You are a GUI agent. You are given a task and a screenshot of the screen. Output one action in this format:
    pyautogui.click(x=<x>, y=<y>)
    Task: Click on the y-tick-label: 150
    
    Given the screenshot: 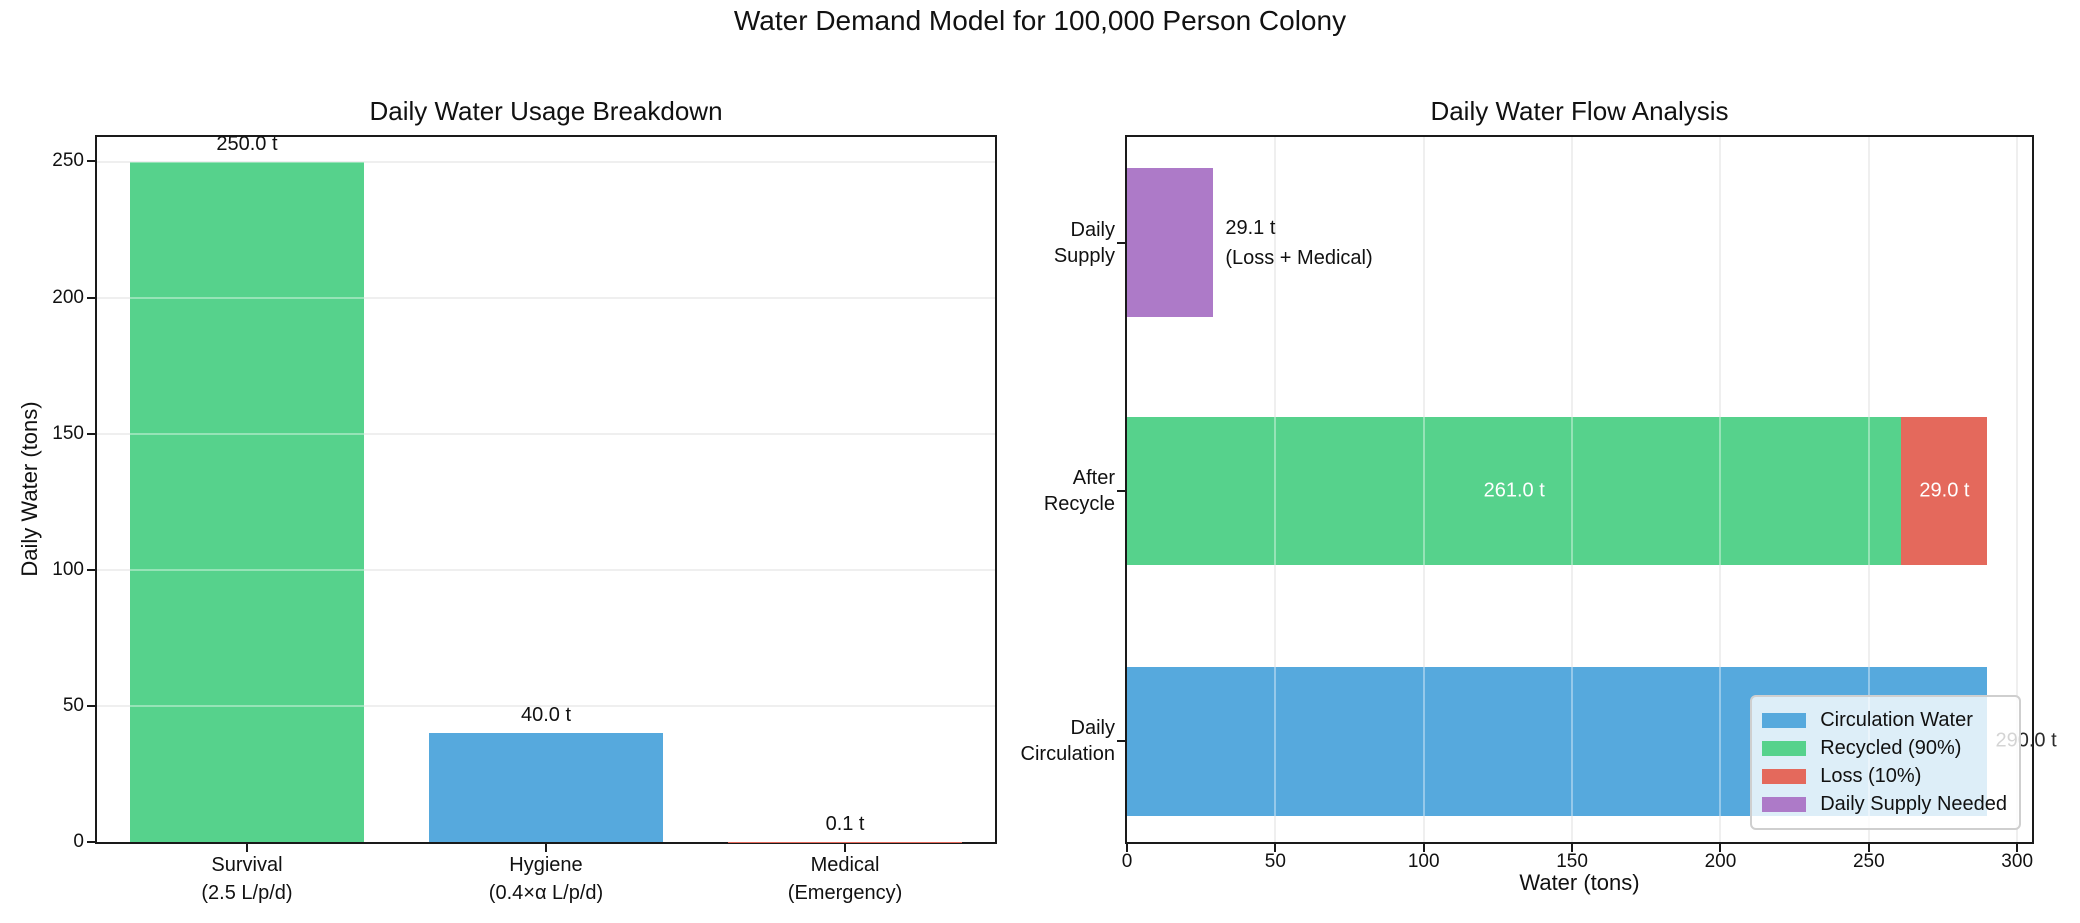 What is the action you would take?
    pyautogui.click(x=68, y=433)
    